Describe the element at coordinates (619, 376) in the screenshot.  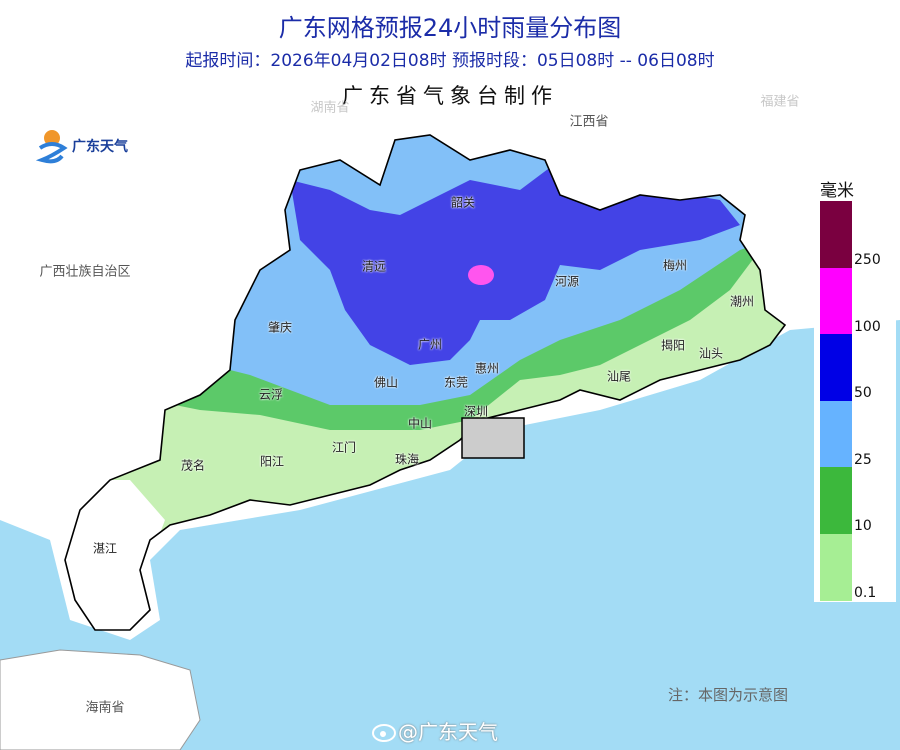
I see `city-shanwei: 汕尾` at that location.